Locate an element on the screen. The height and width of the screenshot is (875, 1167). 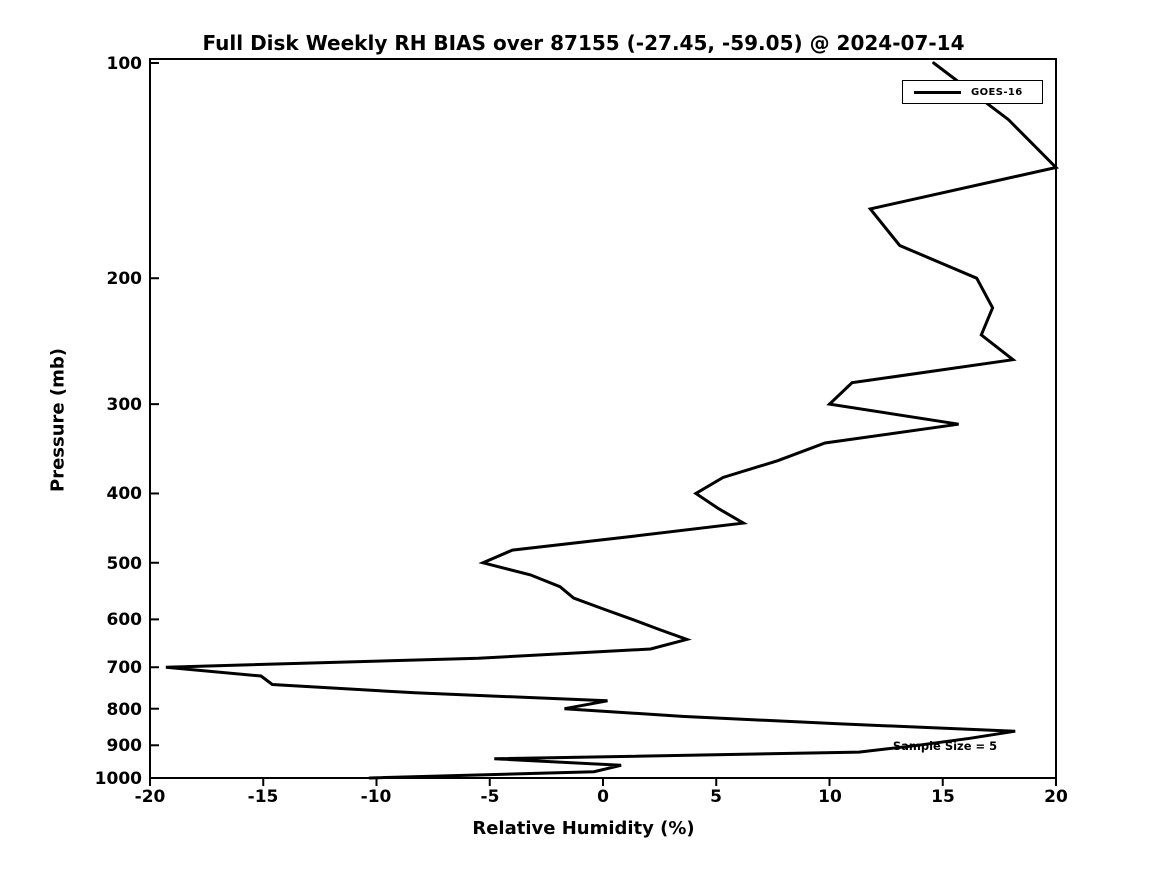
x-tick-label-neg20: -20 is located at coordinates (150, 797).